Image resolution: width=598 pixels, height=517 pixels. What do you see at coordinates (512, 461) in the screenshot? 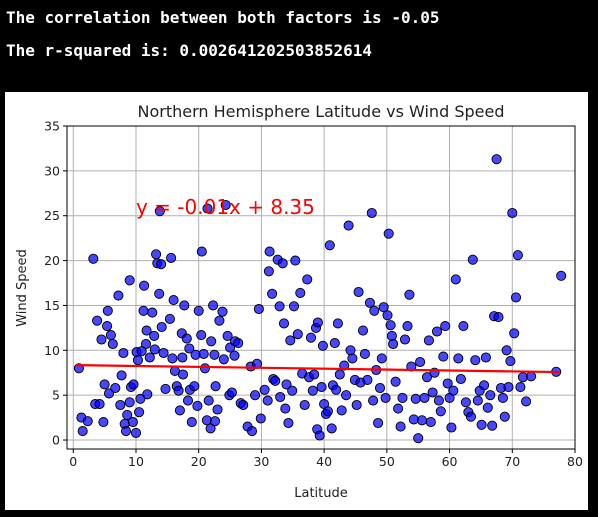
I see `x-tick-label: 70` at bounding box center [512, 461].